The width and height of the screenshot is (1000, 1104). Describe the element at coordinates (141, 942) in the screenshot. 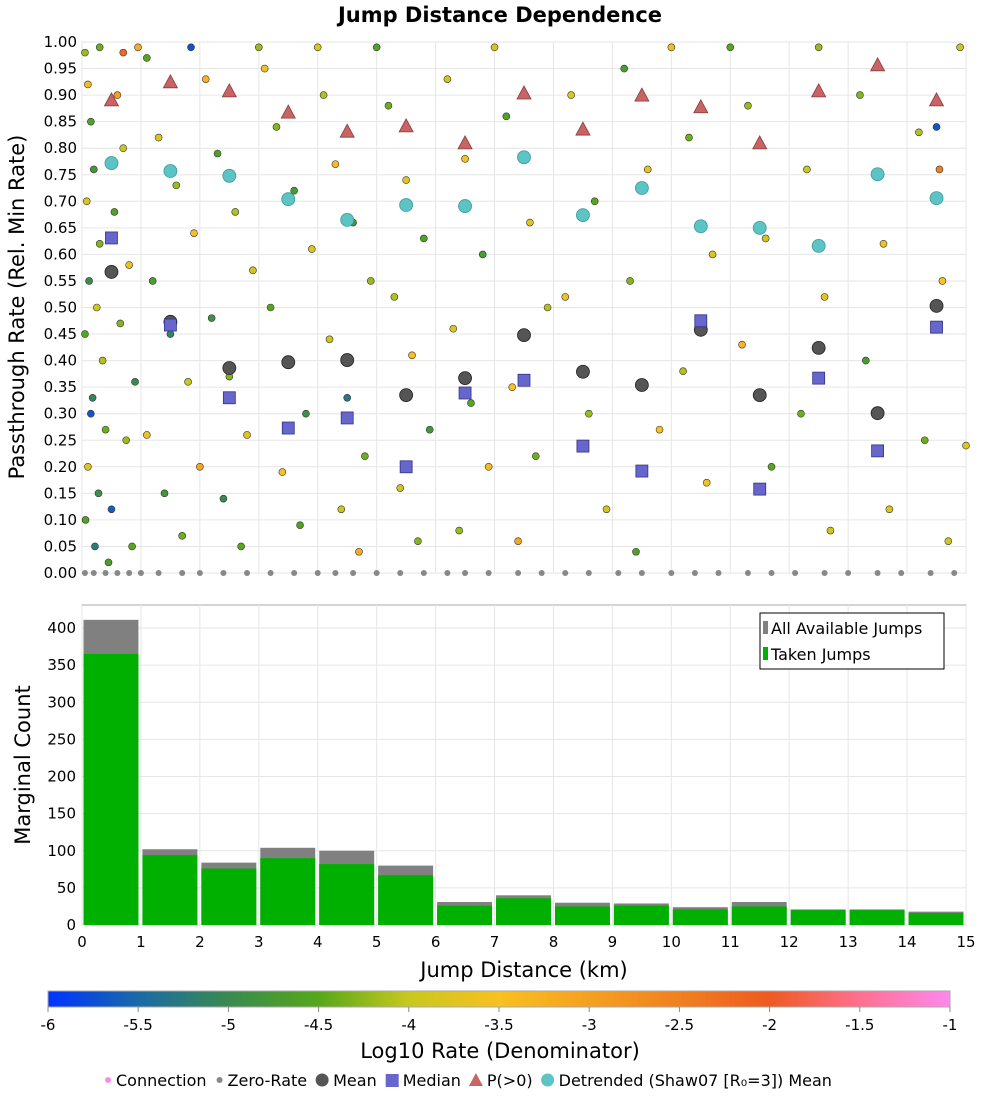

I see `x-tick-label: 1` at that location.